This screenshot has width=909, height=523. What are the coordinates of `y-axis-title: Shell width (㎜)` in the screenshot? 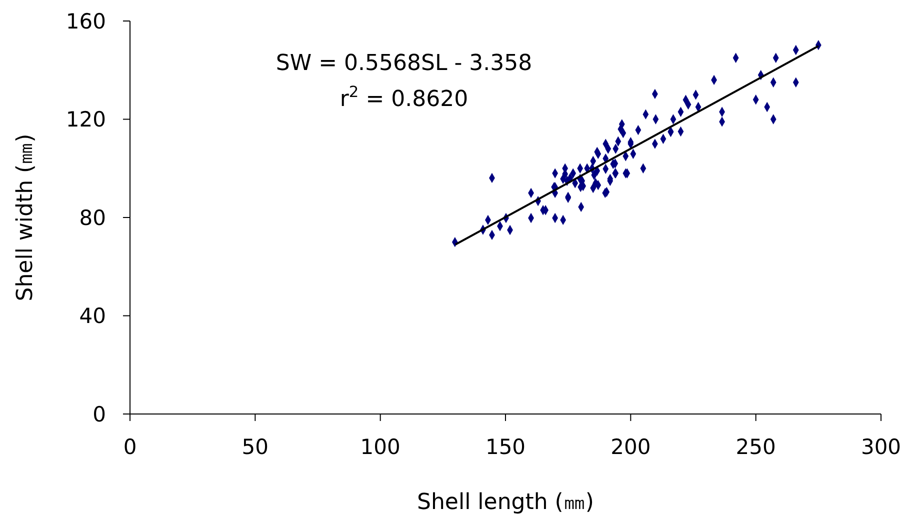 It's located at (25, 218).